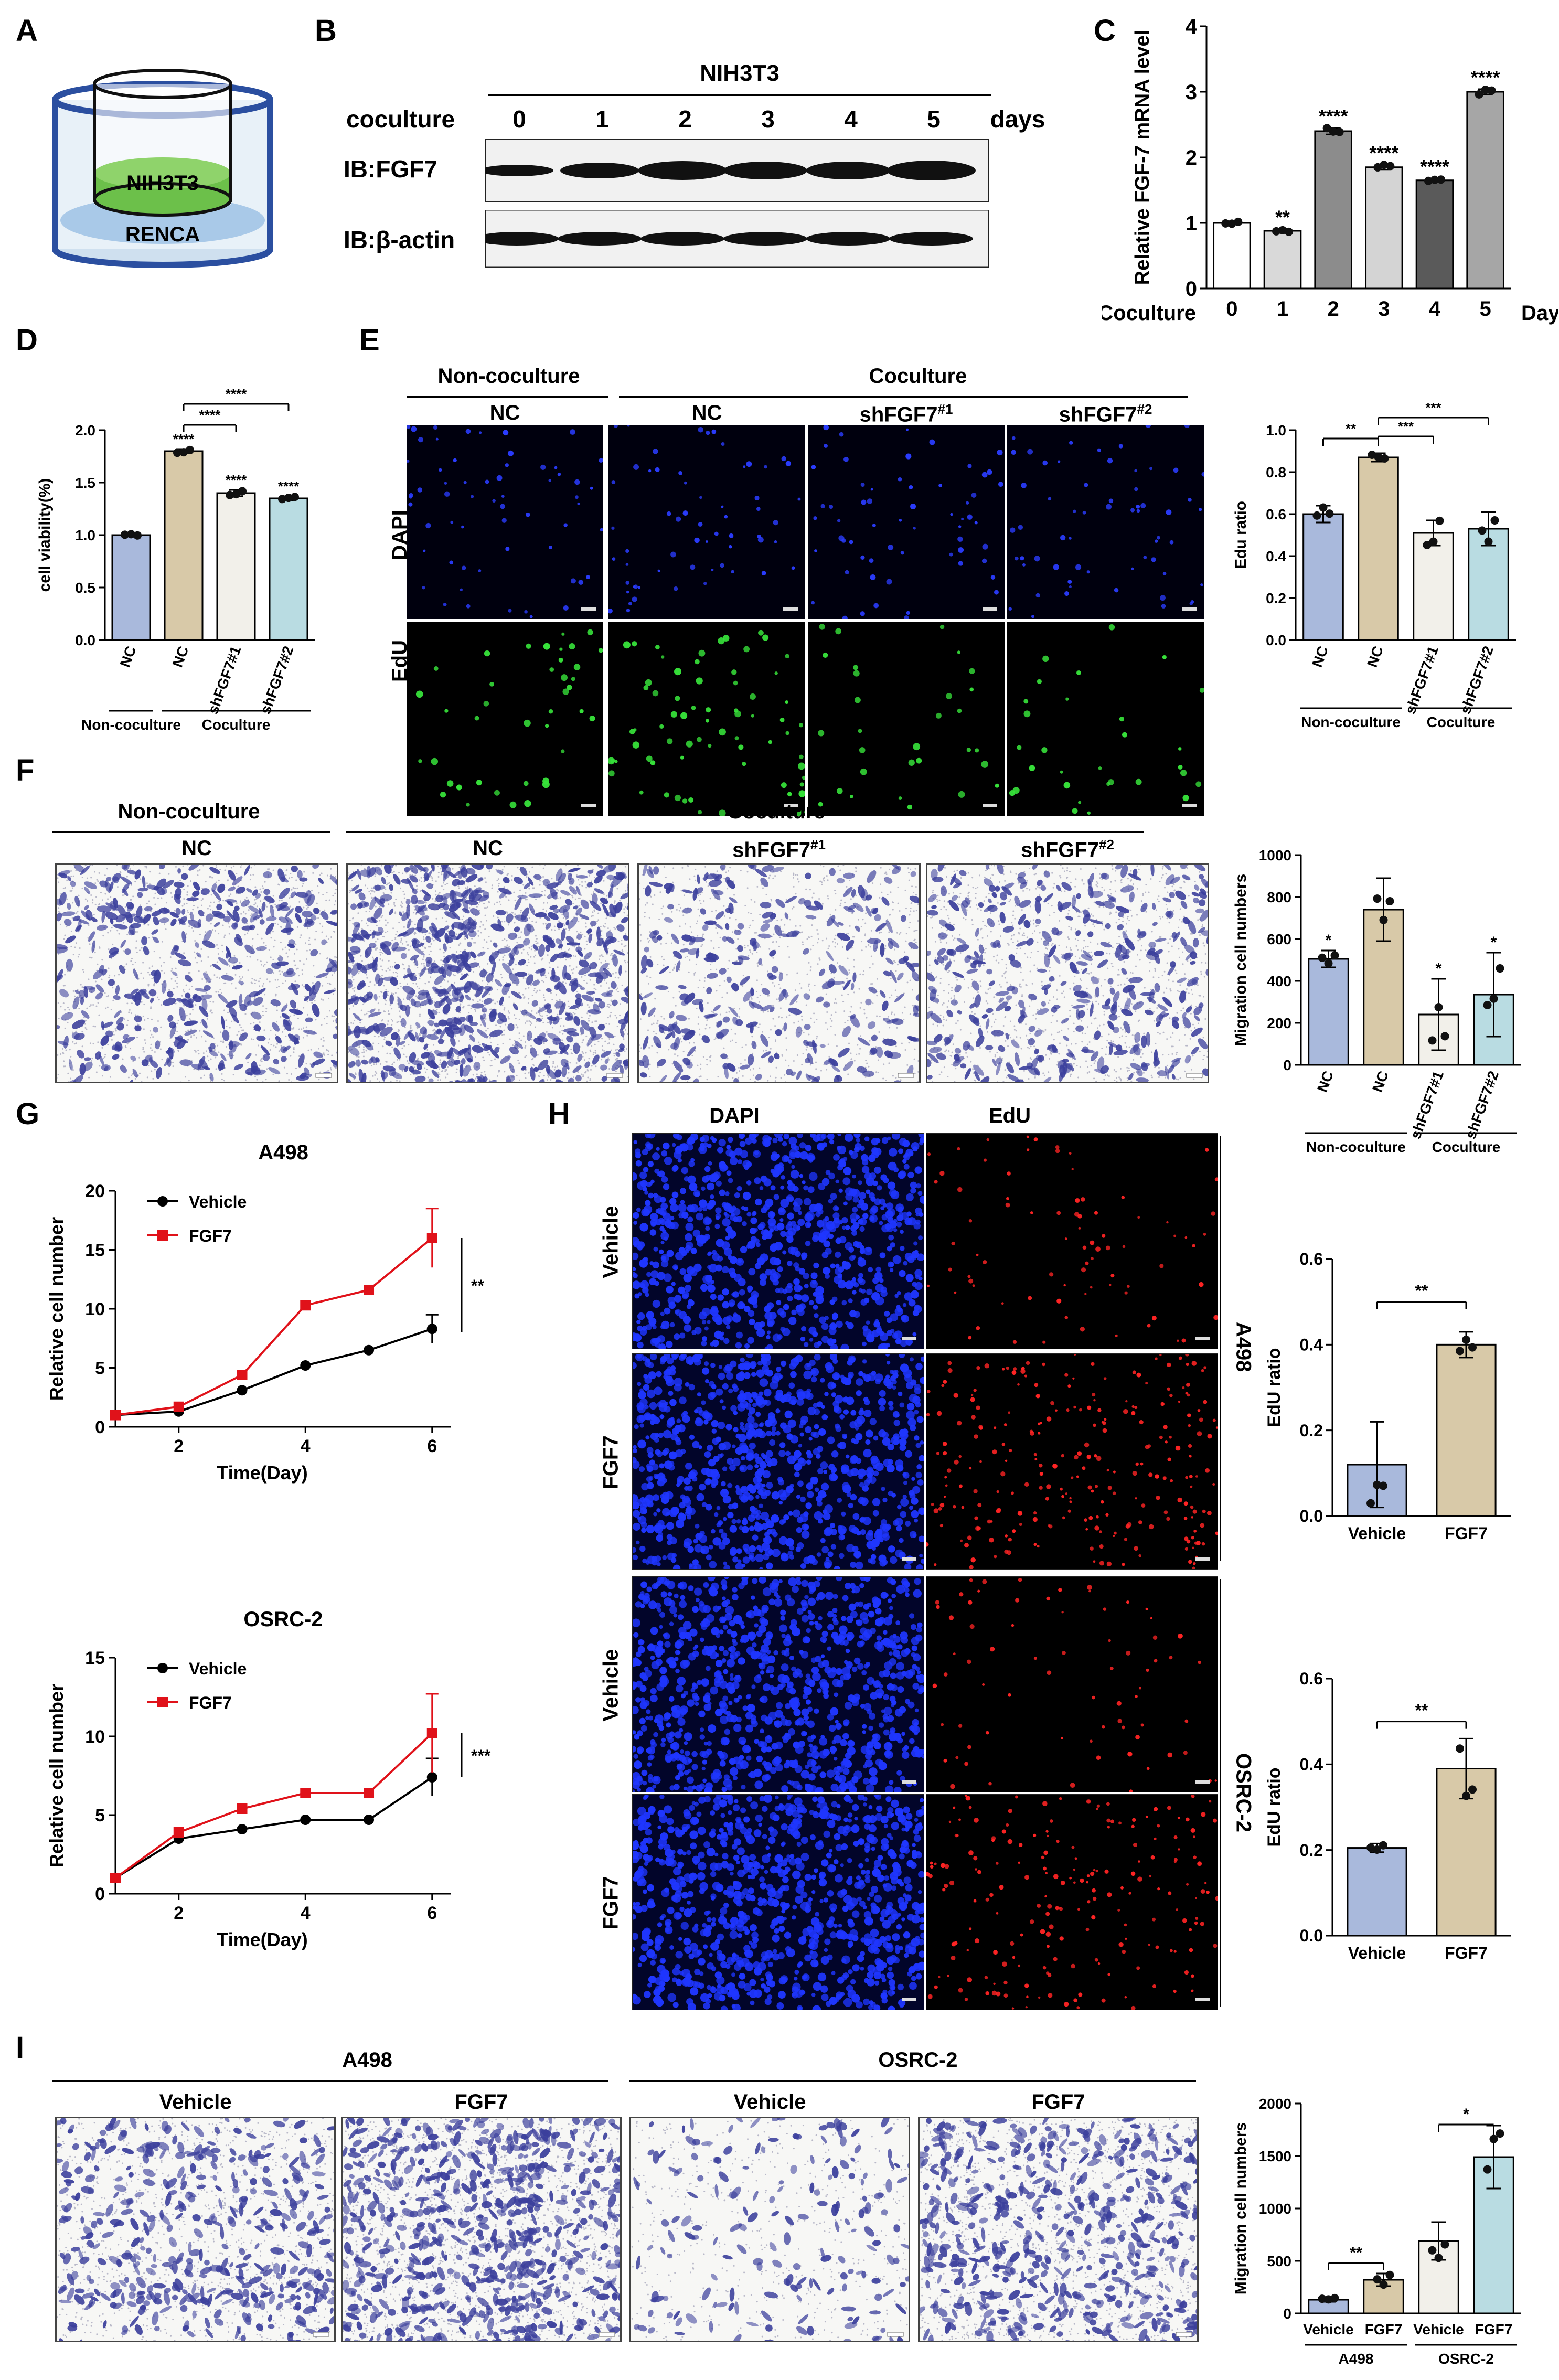 The width and height of the screenshot is (1559, 2380). Describe the element at coordinates (131, 725) in the screenshot. I see `group-label: Non-coculture` at that location.